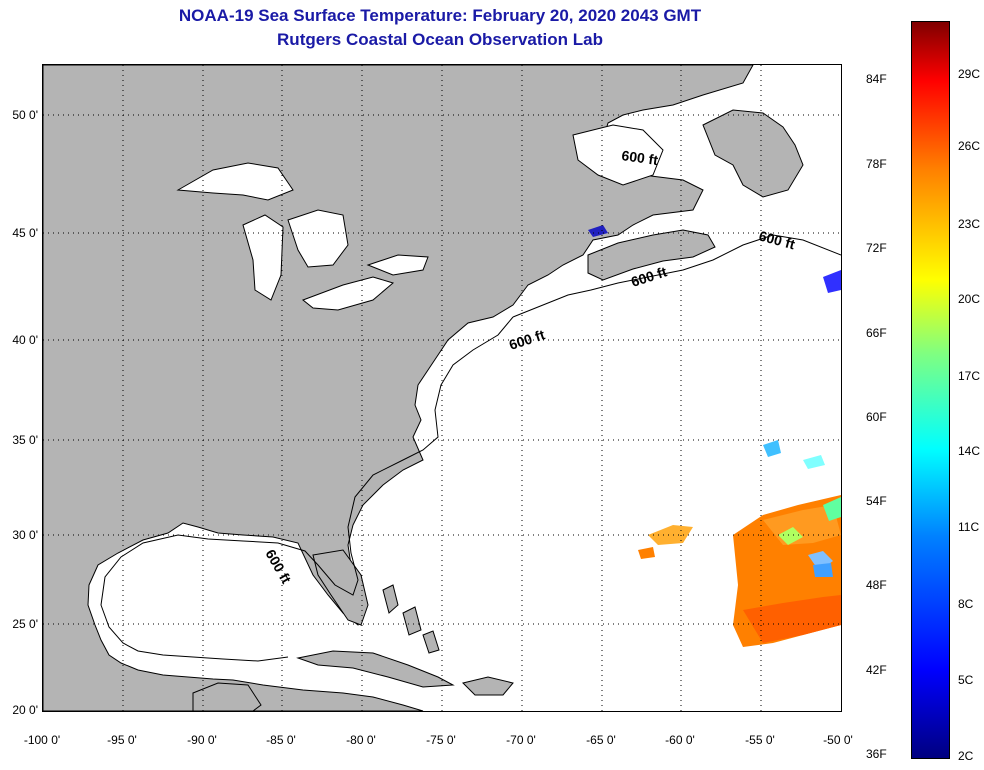 This screenshot has width=984, height=770. What do you see at coordinates (651, 255) in the screenshot?
I see `nova-scotia` at bounding box center [651, 255].